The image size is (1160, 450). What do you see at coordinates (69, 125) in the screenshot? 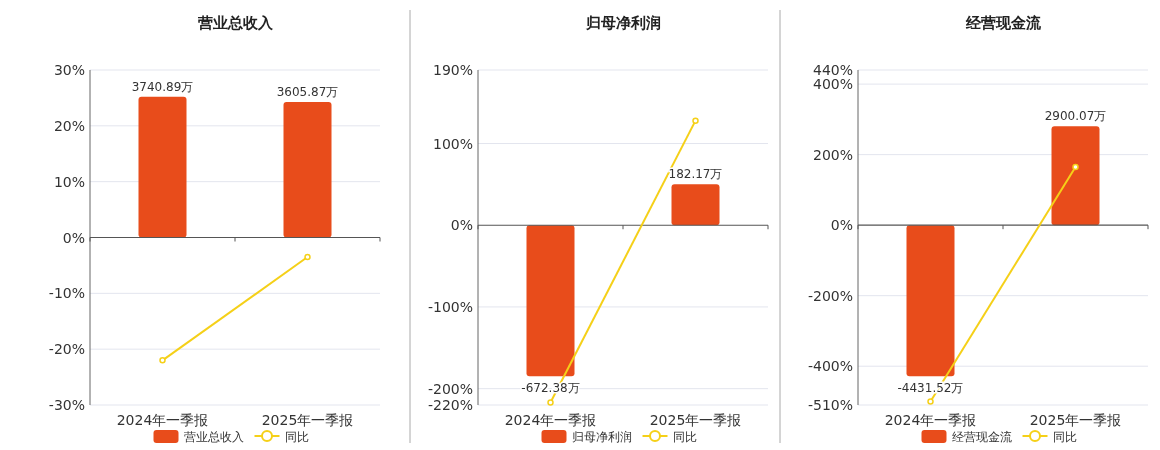
I see `y-tick-label: 20%` at bounding box center [69, 125].